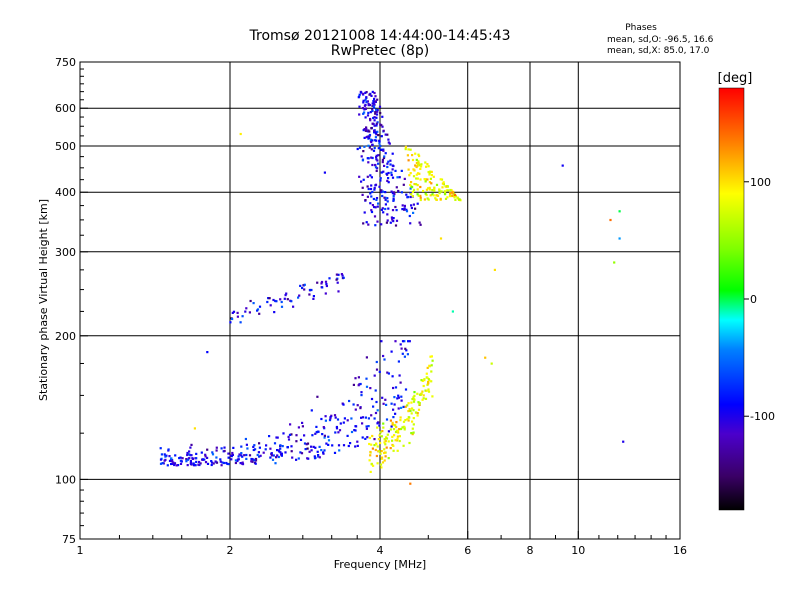 The image size is (800, 600). Describe the element at coordinates (65, 252) in the screenshot. I see `y-tick-label: 300` at that location.